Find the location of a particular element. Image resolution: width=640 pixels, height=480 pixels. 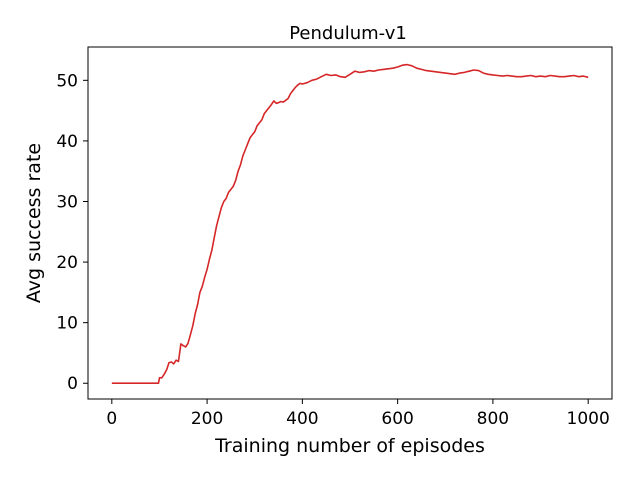

y-axis-label: Avg success rate is located at coordinates (34, 223).